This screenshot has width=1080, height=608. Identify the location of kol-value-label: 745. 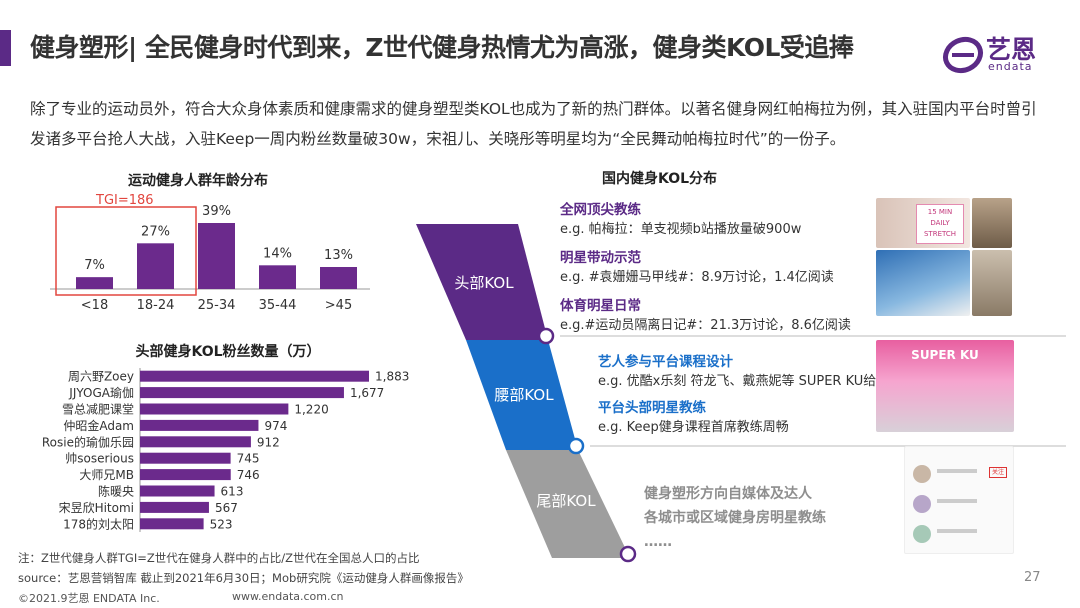
(248, 459).